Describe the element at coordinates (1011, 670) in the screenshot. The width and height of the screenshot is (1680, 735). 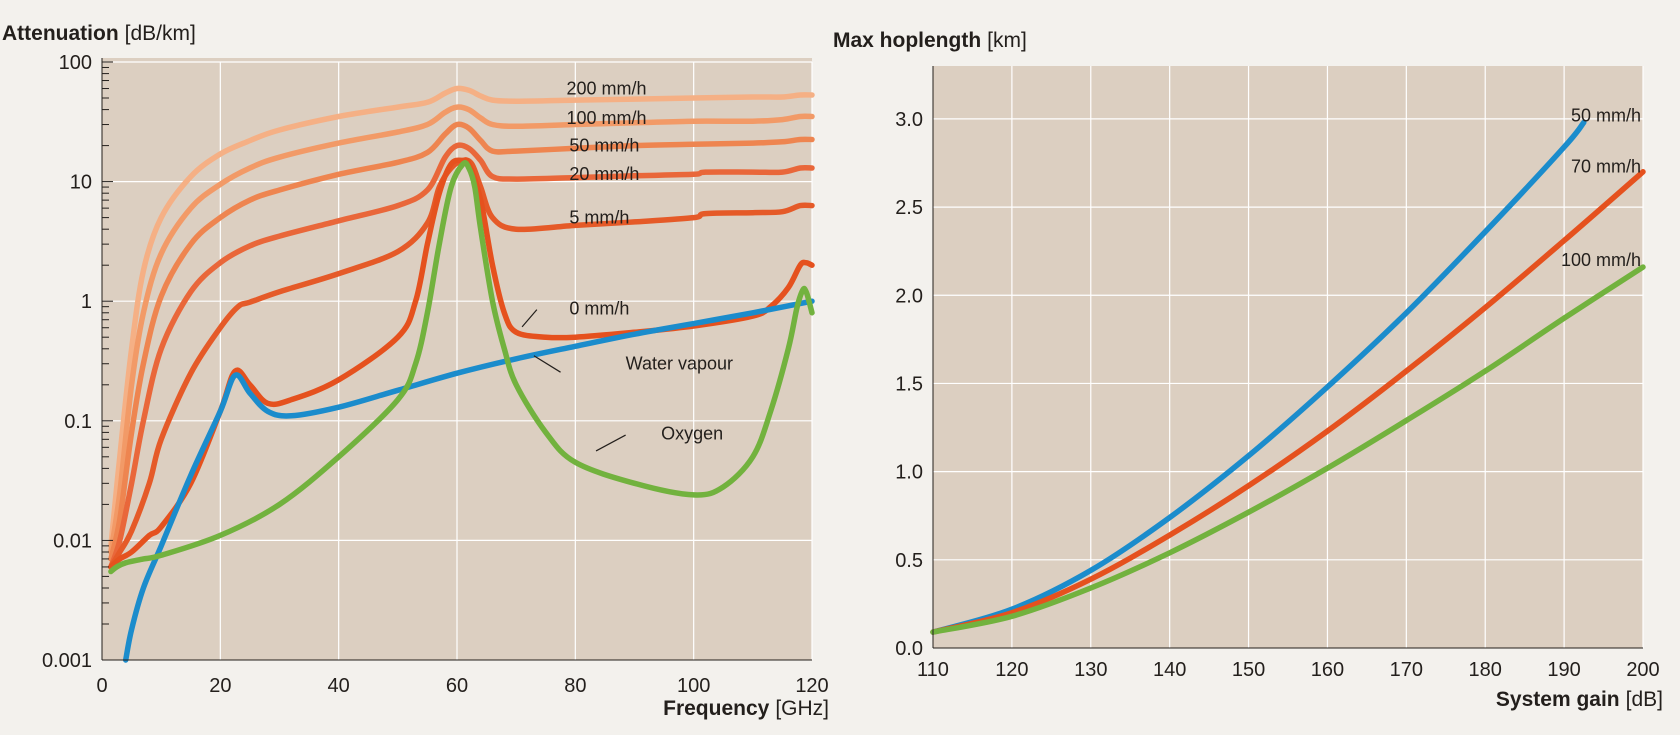
I see `hoplength-x-tick-label: 120` at that location.